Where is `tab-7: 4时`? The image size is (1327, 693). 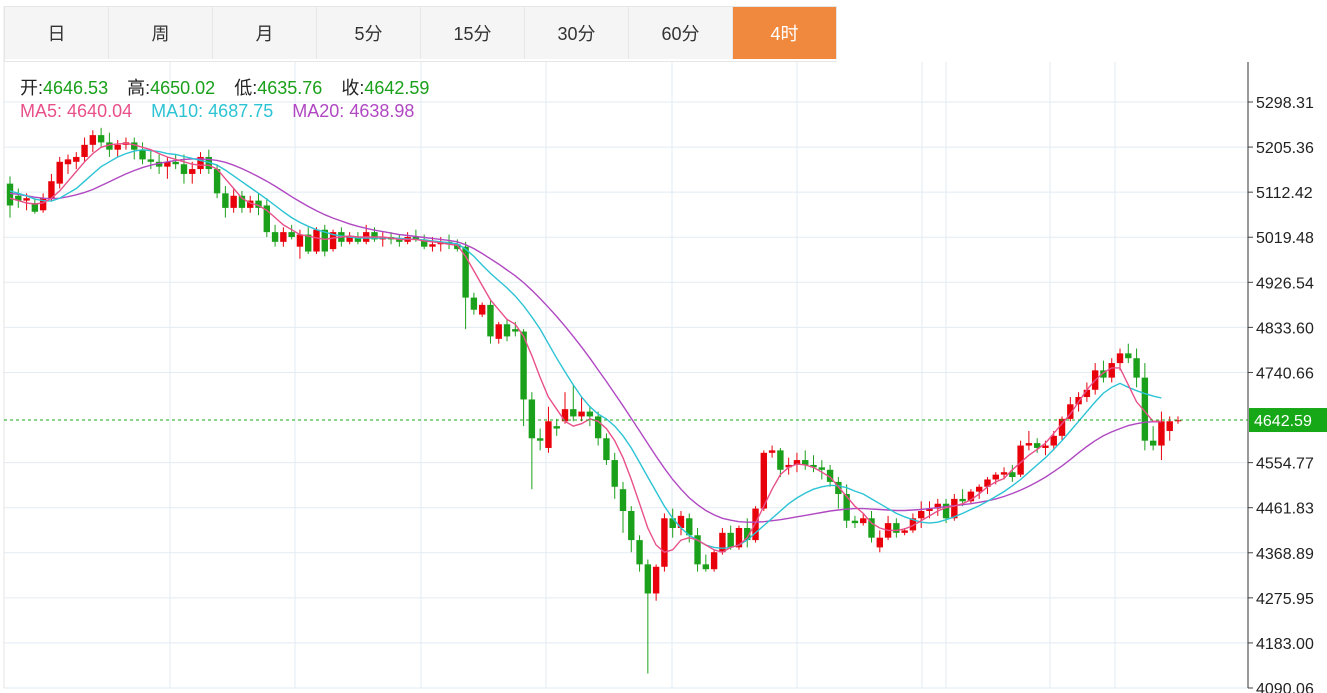 tab-7: 4时 is located at coordinates (785, 33).